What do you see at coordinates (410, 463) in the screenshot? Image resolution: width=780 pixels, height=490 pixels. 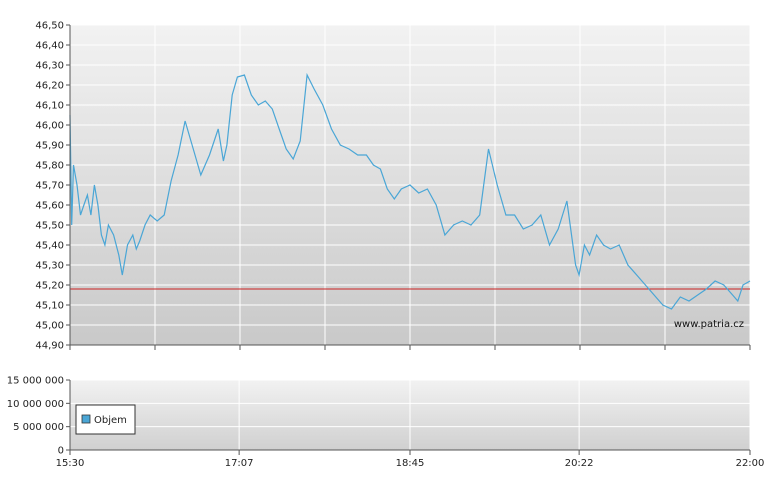 I see `x-tick-label: 18:45` at bounding box center [410, 463].